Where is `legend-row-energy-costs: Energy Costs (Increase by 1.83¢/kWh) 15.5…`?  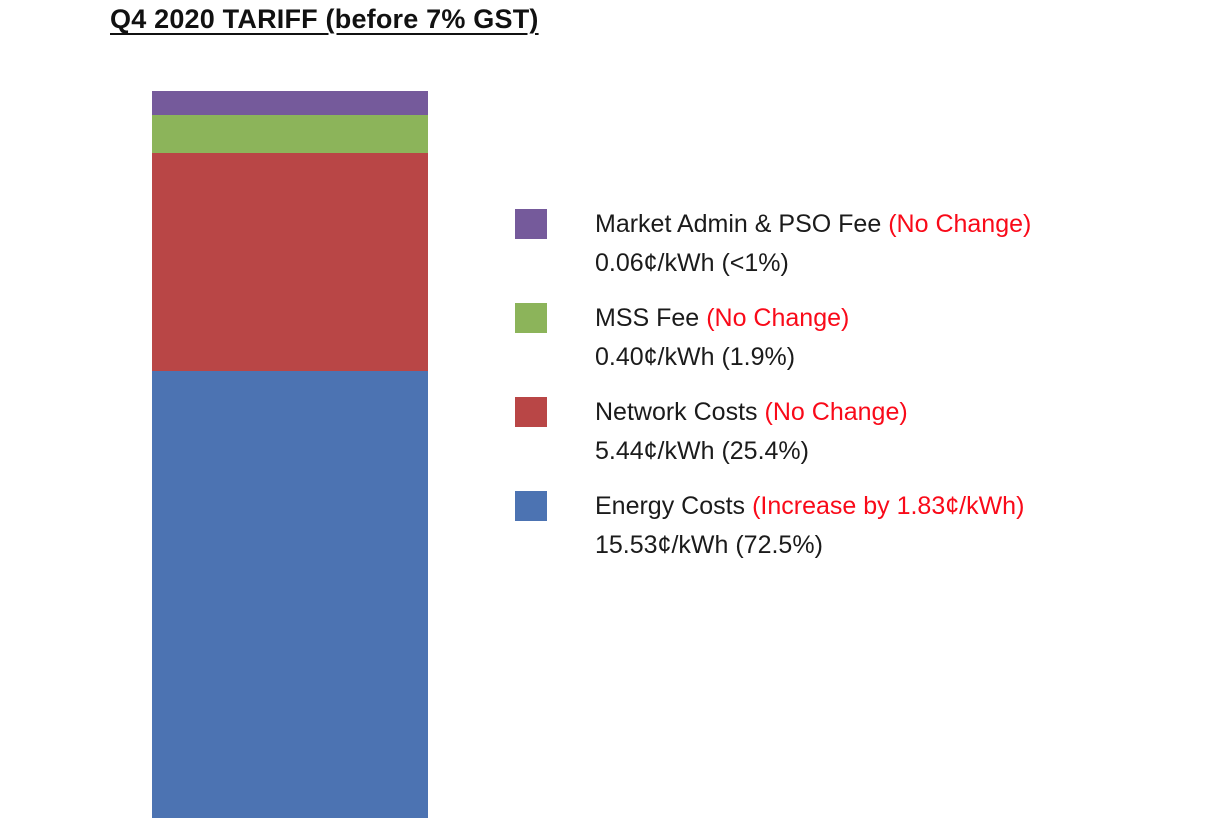 legend-row-energy-costs: Energy Costs (Increase by 1.83¢/kWh) 15.5… is located at coordinates (773, 526).